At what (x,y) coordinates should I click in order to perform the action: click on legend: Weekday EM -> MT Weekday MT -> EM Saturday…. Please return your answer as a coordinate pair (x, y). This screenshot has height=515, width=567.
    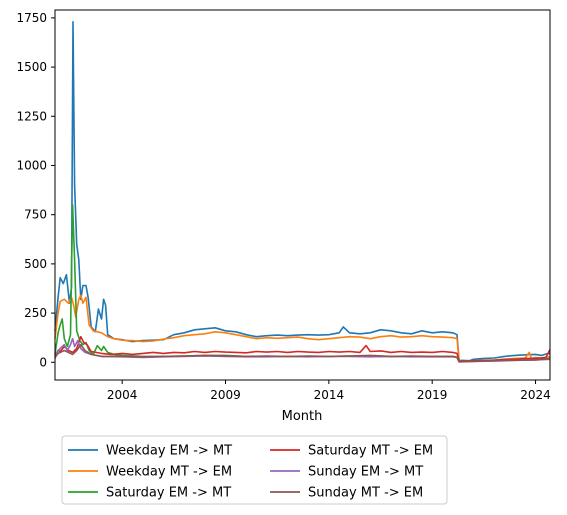
    Looking at the image, I should click on (254, 470).